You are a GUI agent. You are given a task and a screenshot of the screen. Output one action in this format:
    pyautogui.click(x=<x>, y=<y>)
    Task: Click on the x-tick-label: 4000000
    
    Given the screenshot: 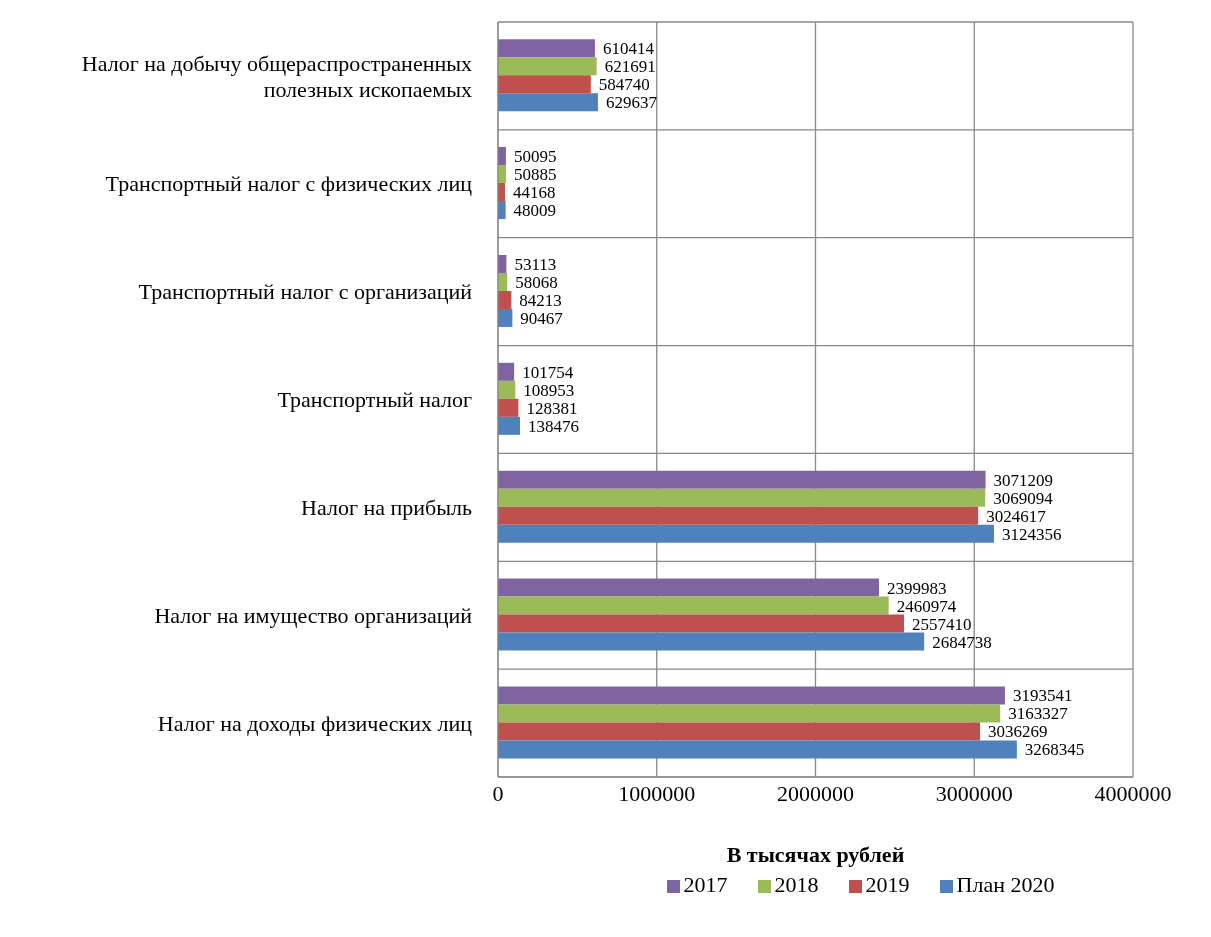 What is the action you would take?
    pyautogui.click(x=1133, y=793)
    